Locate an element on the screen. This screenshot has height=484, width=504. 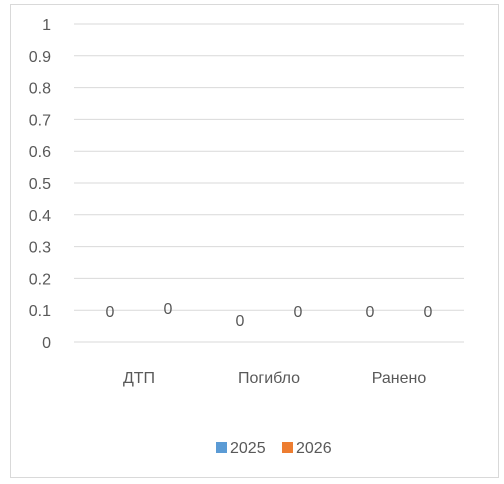
y-tick-label: 1 is located at coordinates (46, 25).